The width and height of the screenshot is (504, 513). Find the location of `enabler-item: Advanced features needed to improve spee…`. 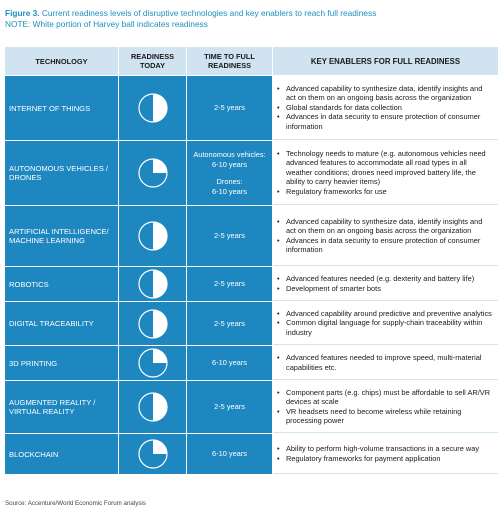

enabler-item: Advanced features needed to improve spee… is located at coordinates (385, 362).